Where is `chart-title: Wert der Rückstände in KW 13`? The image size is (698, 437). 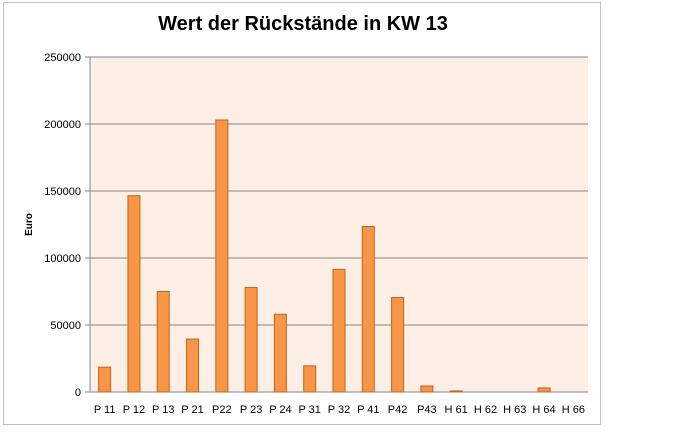
chart-title: Wert der Rückstände in KW 13 is located at coordinates (303, 24).